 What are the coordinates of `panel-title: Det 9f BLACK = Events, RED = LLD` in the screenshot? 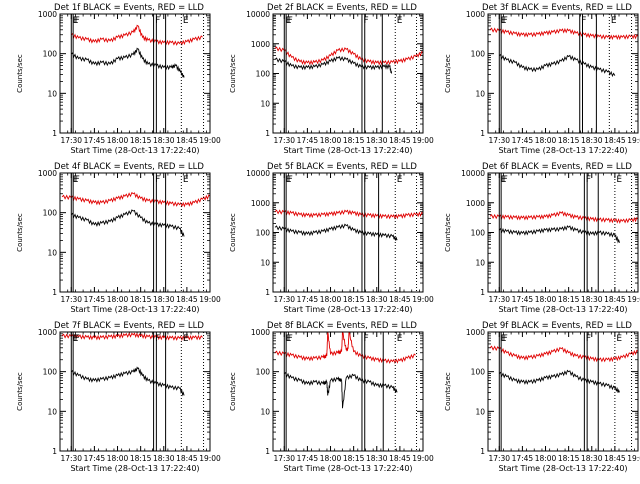 It's located at (557, 326).